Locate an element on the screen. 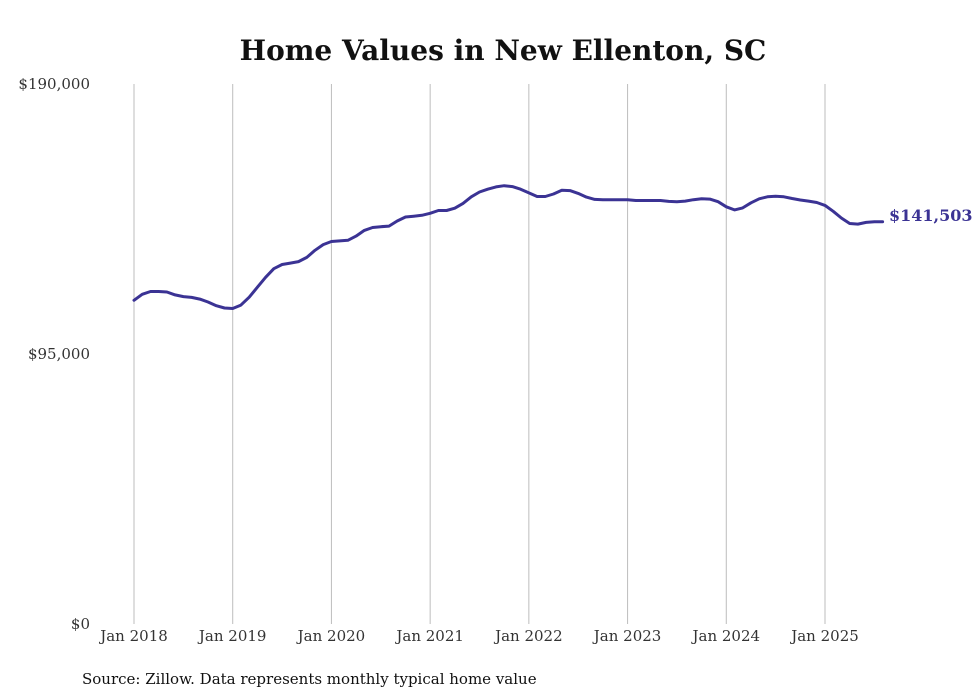 This screenshot has width=980, height=699. x-tick-label: Jan 2022 is located at coordinates (528, 636).